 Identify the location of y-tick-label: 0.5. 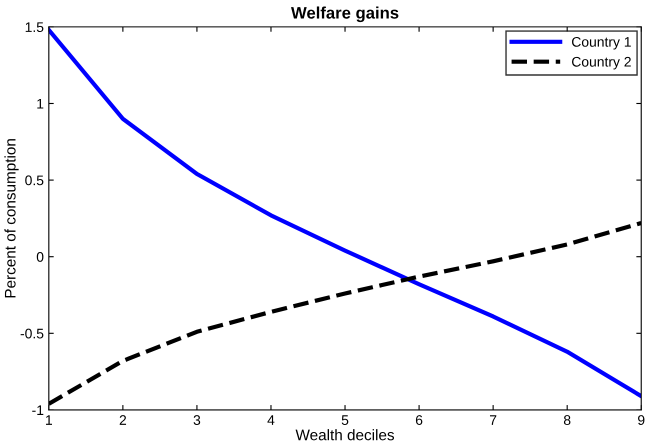
(34, 180).